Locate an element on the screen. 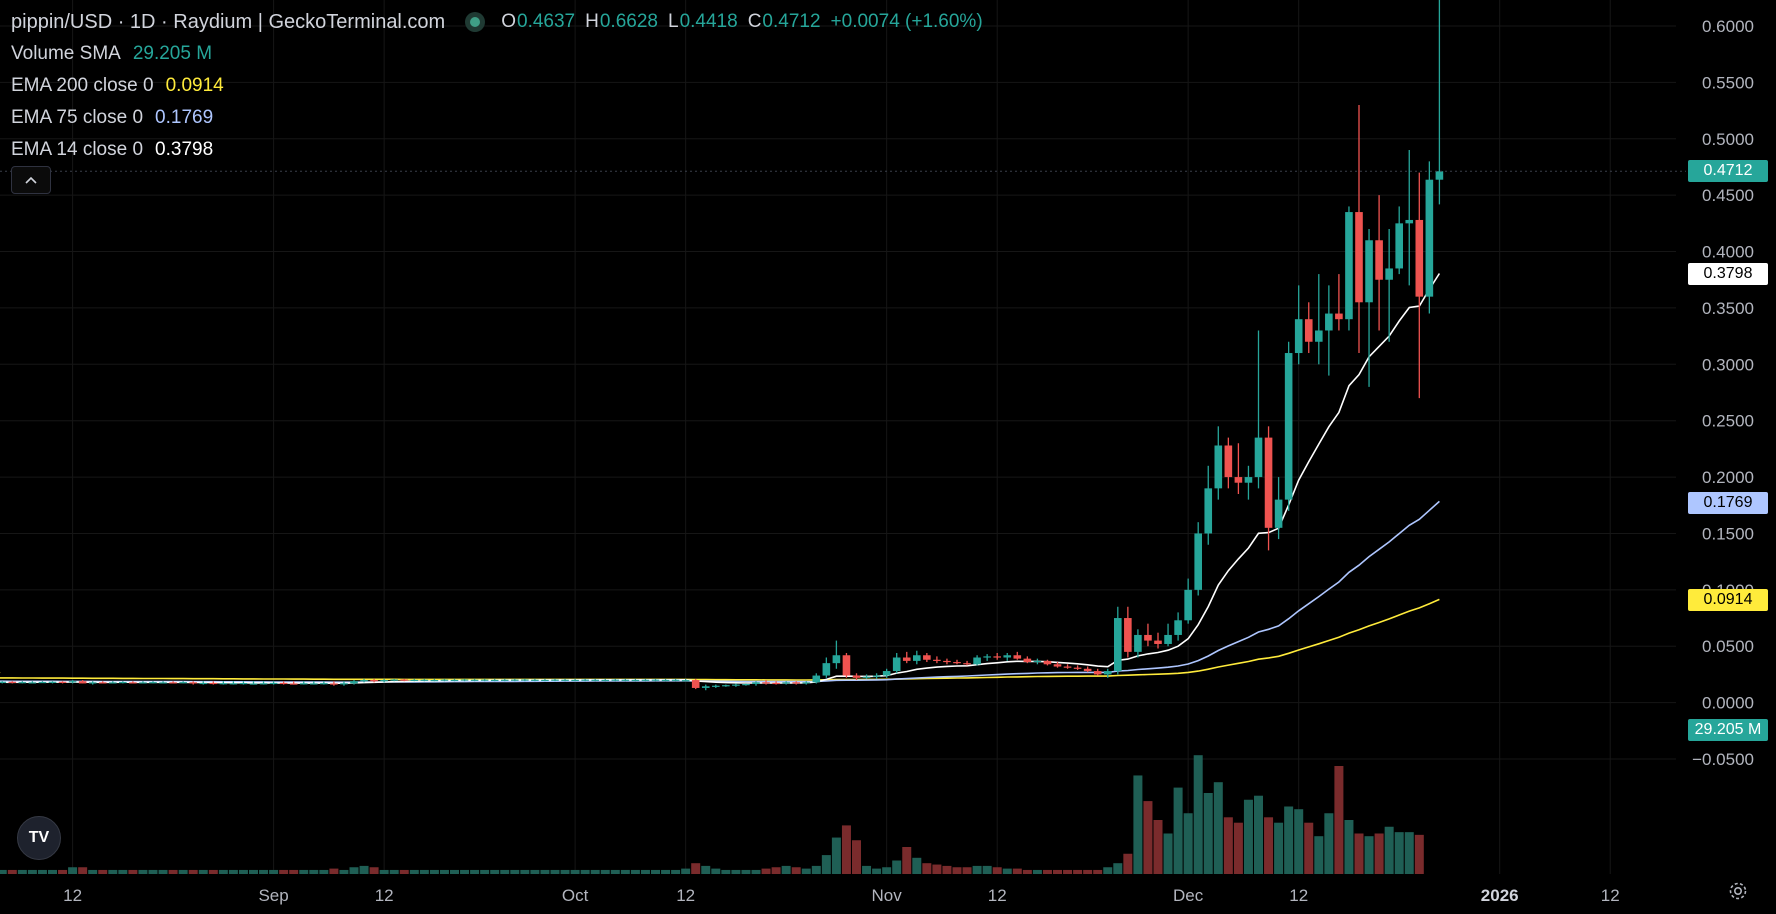 This screenshot has width=1776, height=914. indicator-volume-sma: Volume SMA 29.205 M is located at coordinates (502, 54).